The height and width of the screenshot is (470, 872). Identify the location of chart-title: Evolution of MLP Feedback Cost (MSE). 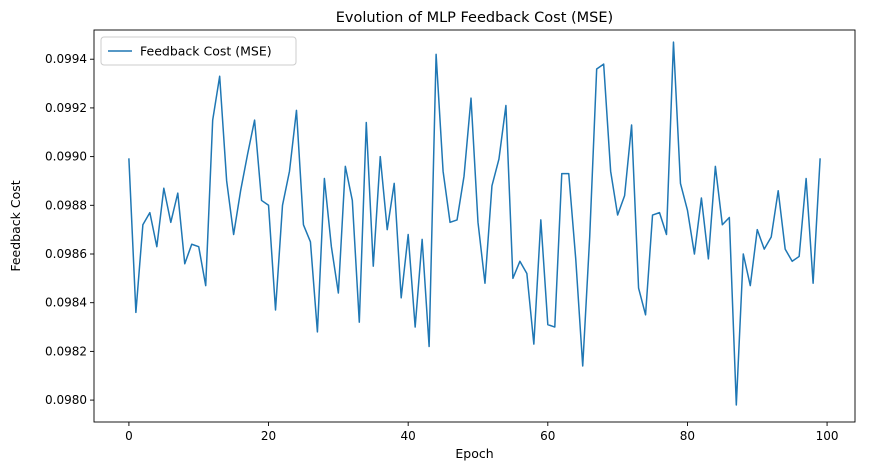
(474, 18).